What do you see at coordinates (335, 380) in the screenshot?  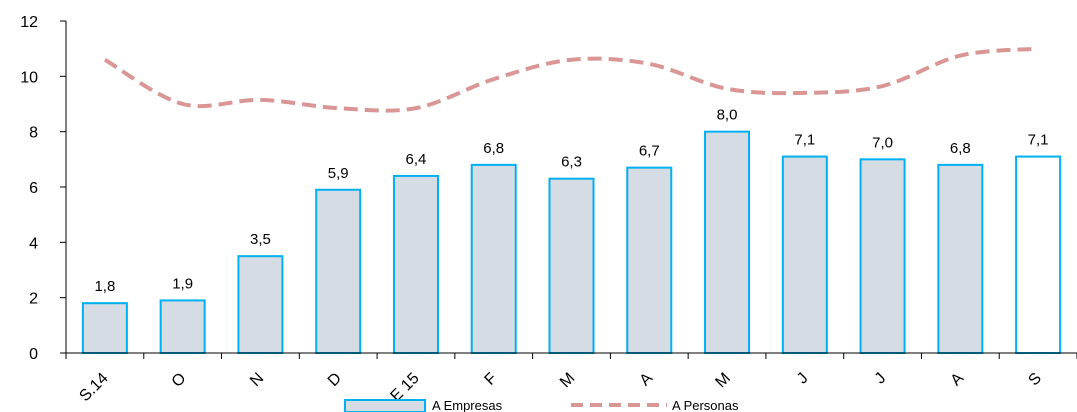 I see `x-tick-label: D` at bounding box center [335, 380].